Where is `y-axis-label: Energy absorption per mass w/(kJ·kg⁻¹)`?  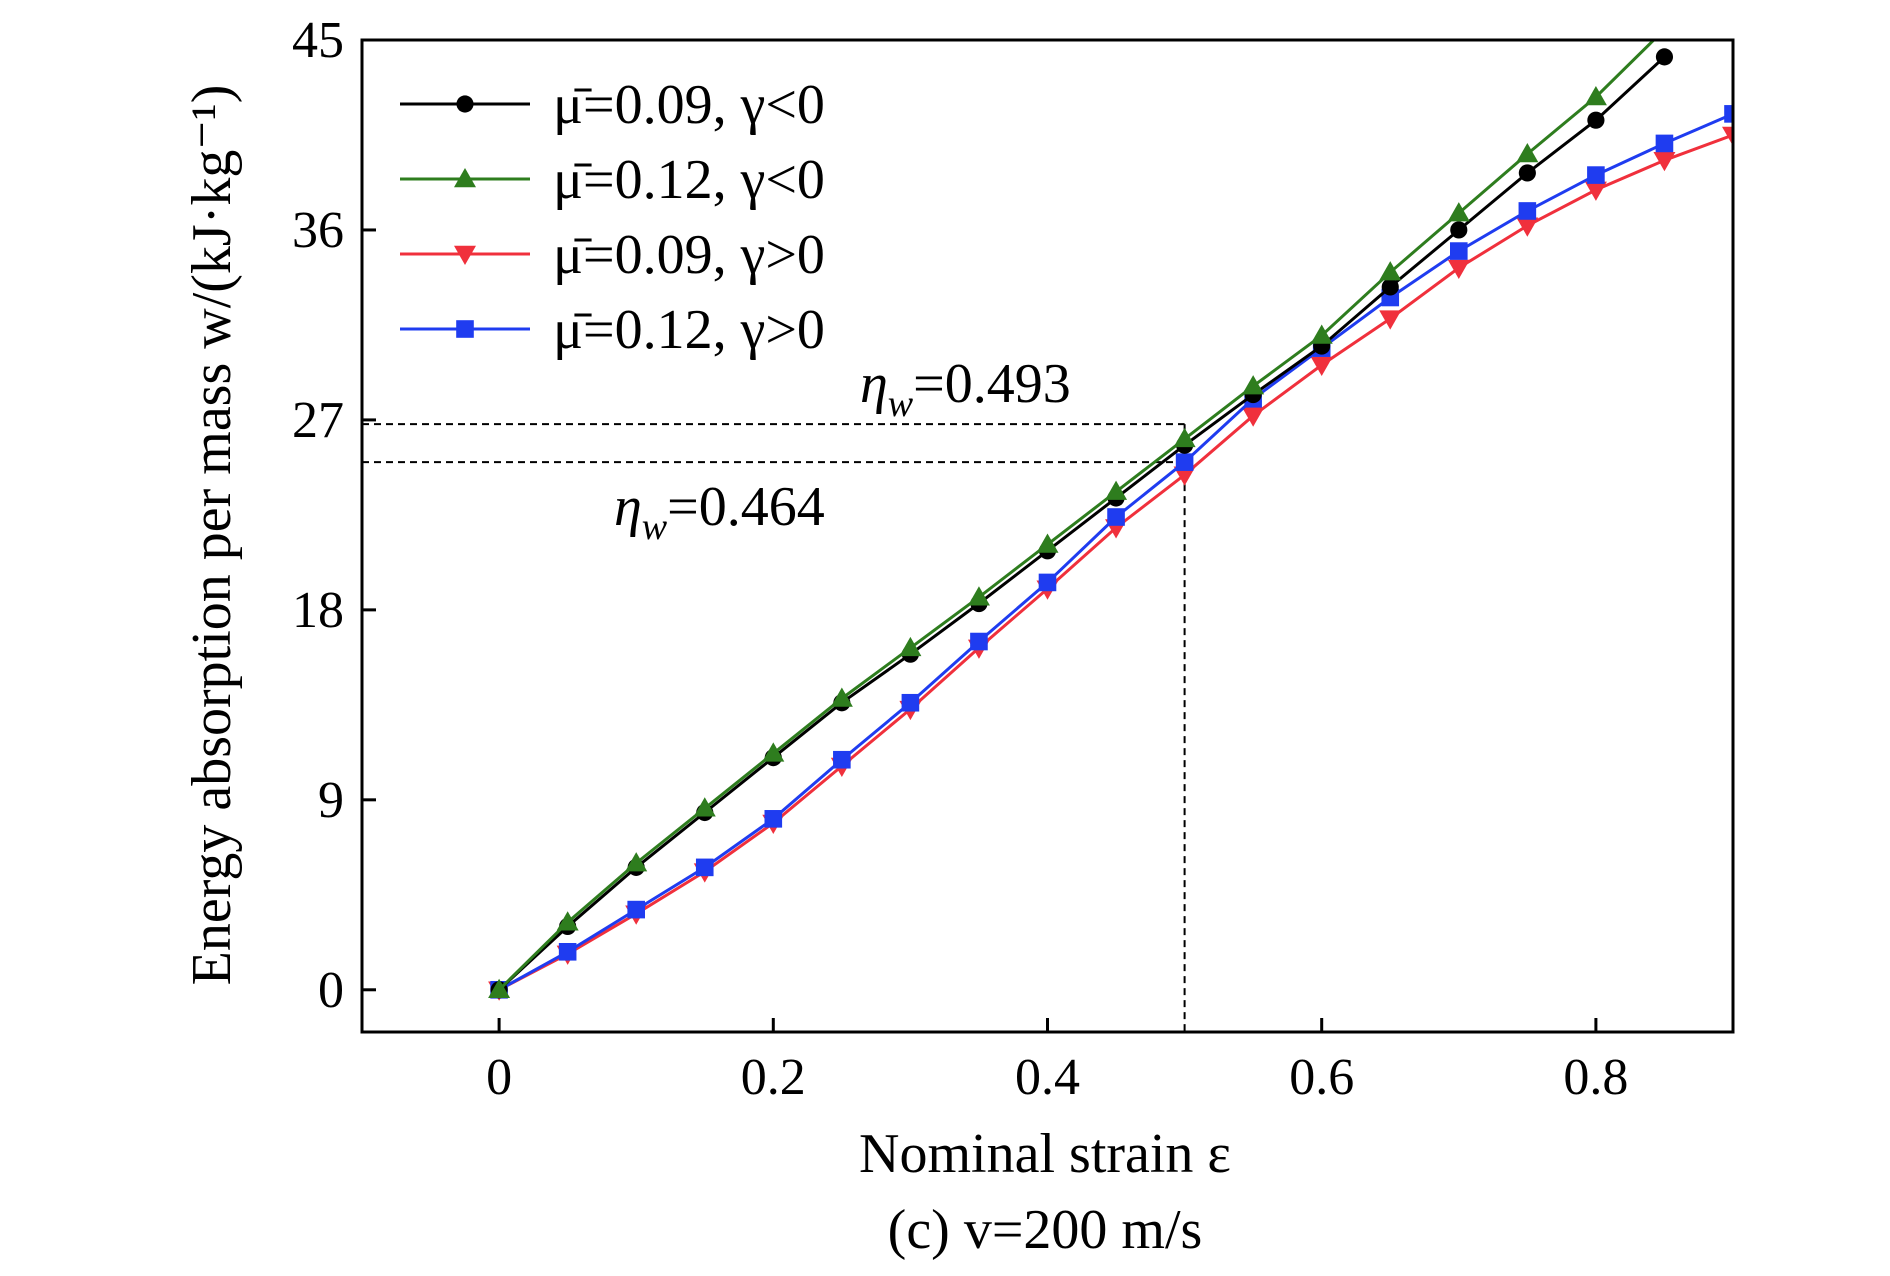 y-axis-label: Energy absorption per mass w/(kJ·kg⁻¹) is located at coordinates (212, 535).